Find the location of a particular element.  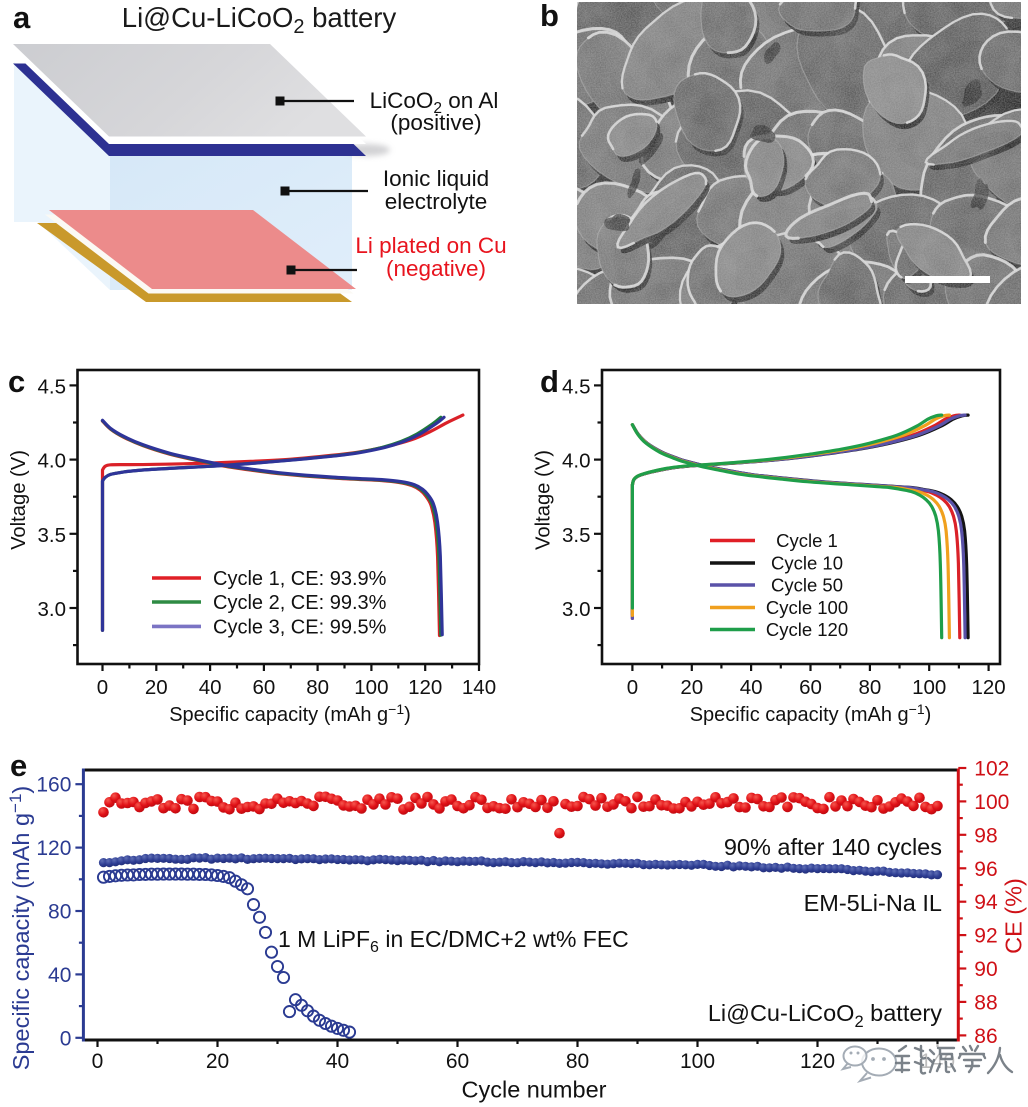

svg-text: a is located at coordinates (22, 17).